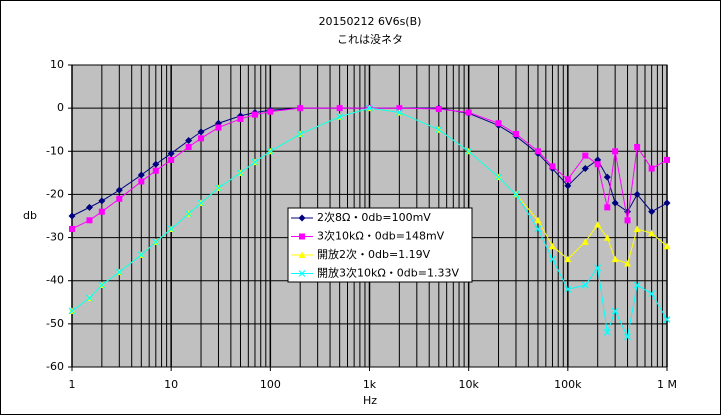 The image size is (721, 415). Describe the element at coordinates (388, 273) in the screenshot. I see `legend-label: 開放3次10kΩ・0db=1.33V` at that location.